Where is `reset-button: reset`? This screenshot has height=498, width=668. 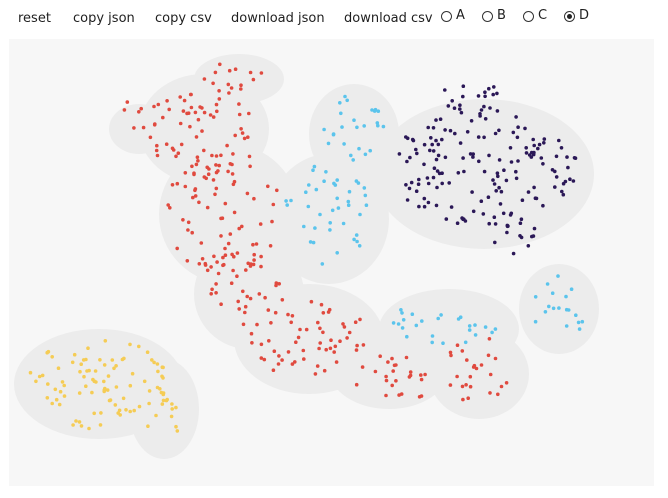 reset-button: reset is located at coordinates (34, 18).